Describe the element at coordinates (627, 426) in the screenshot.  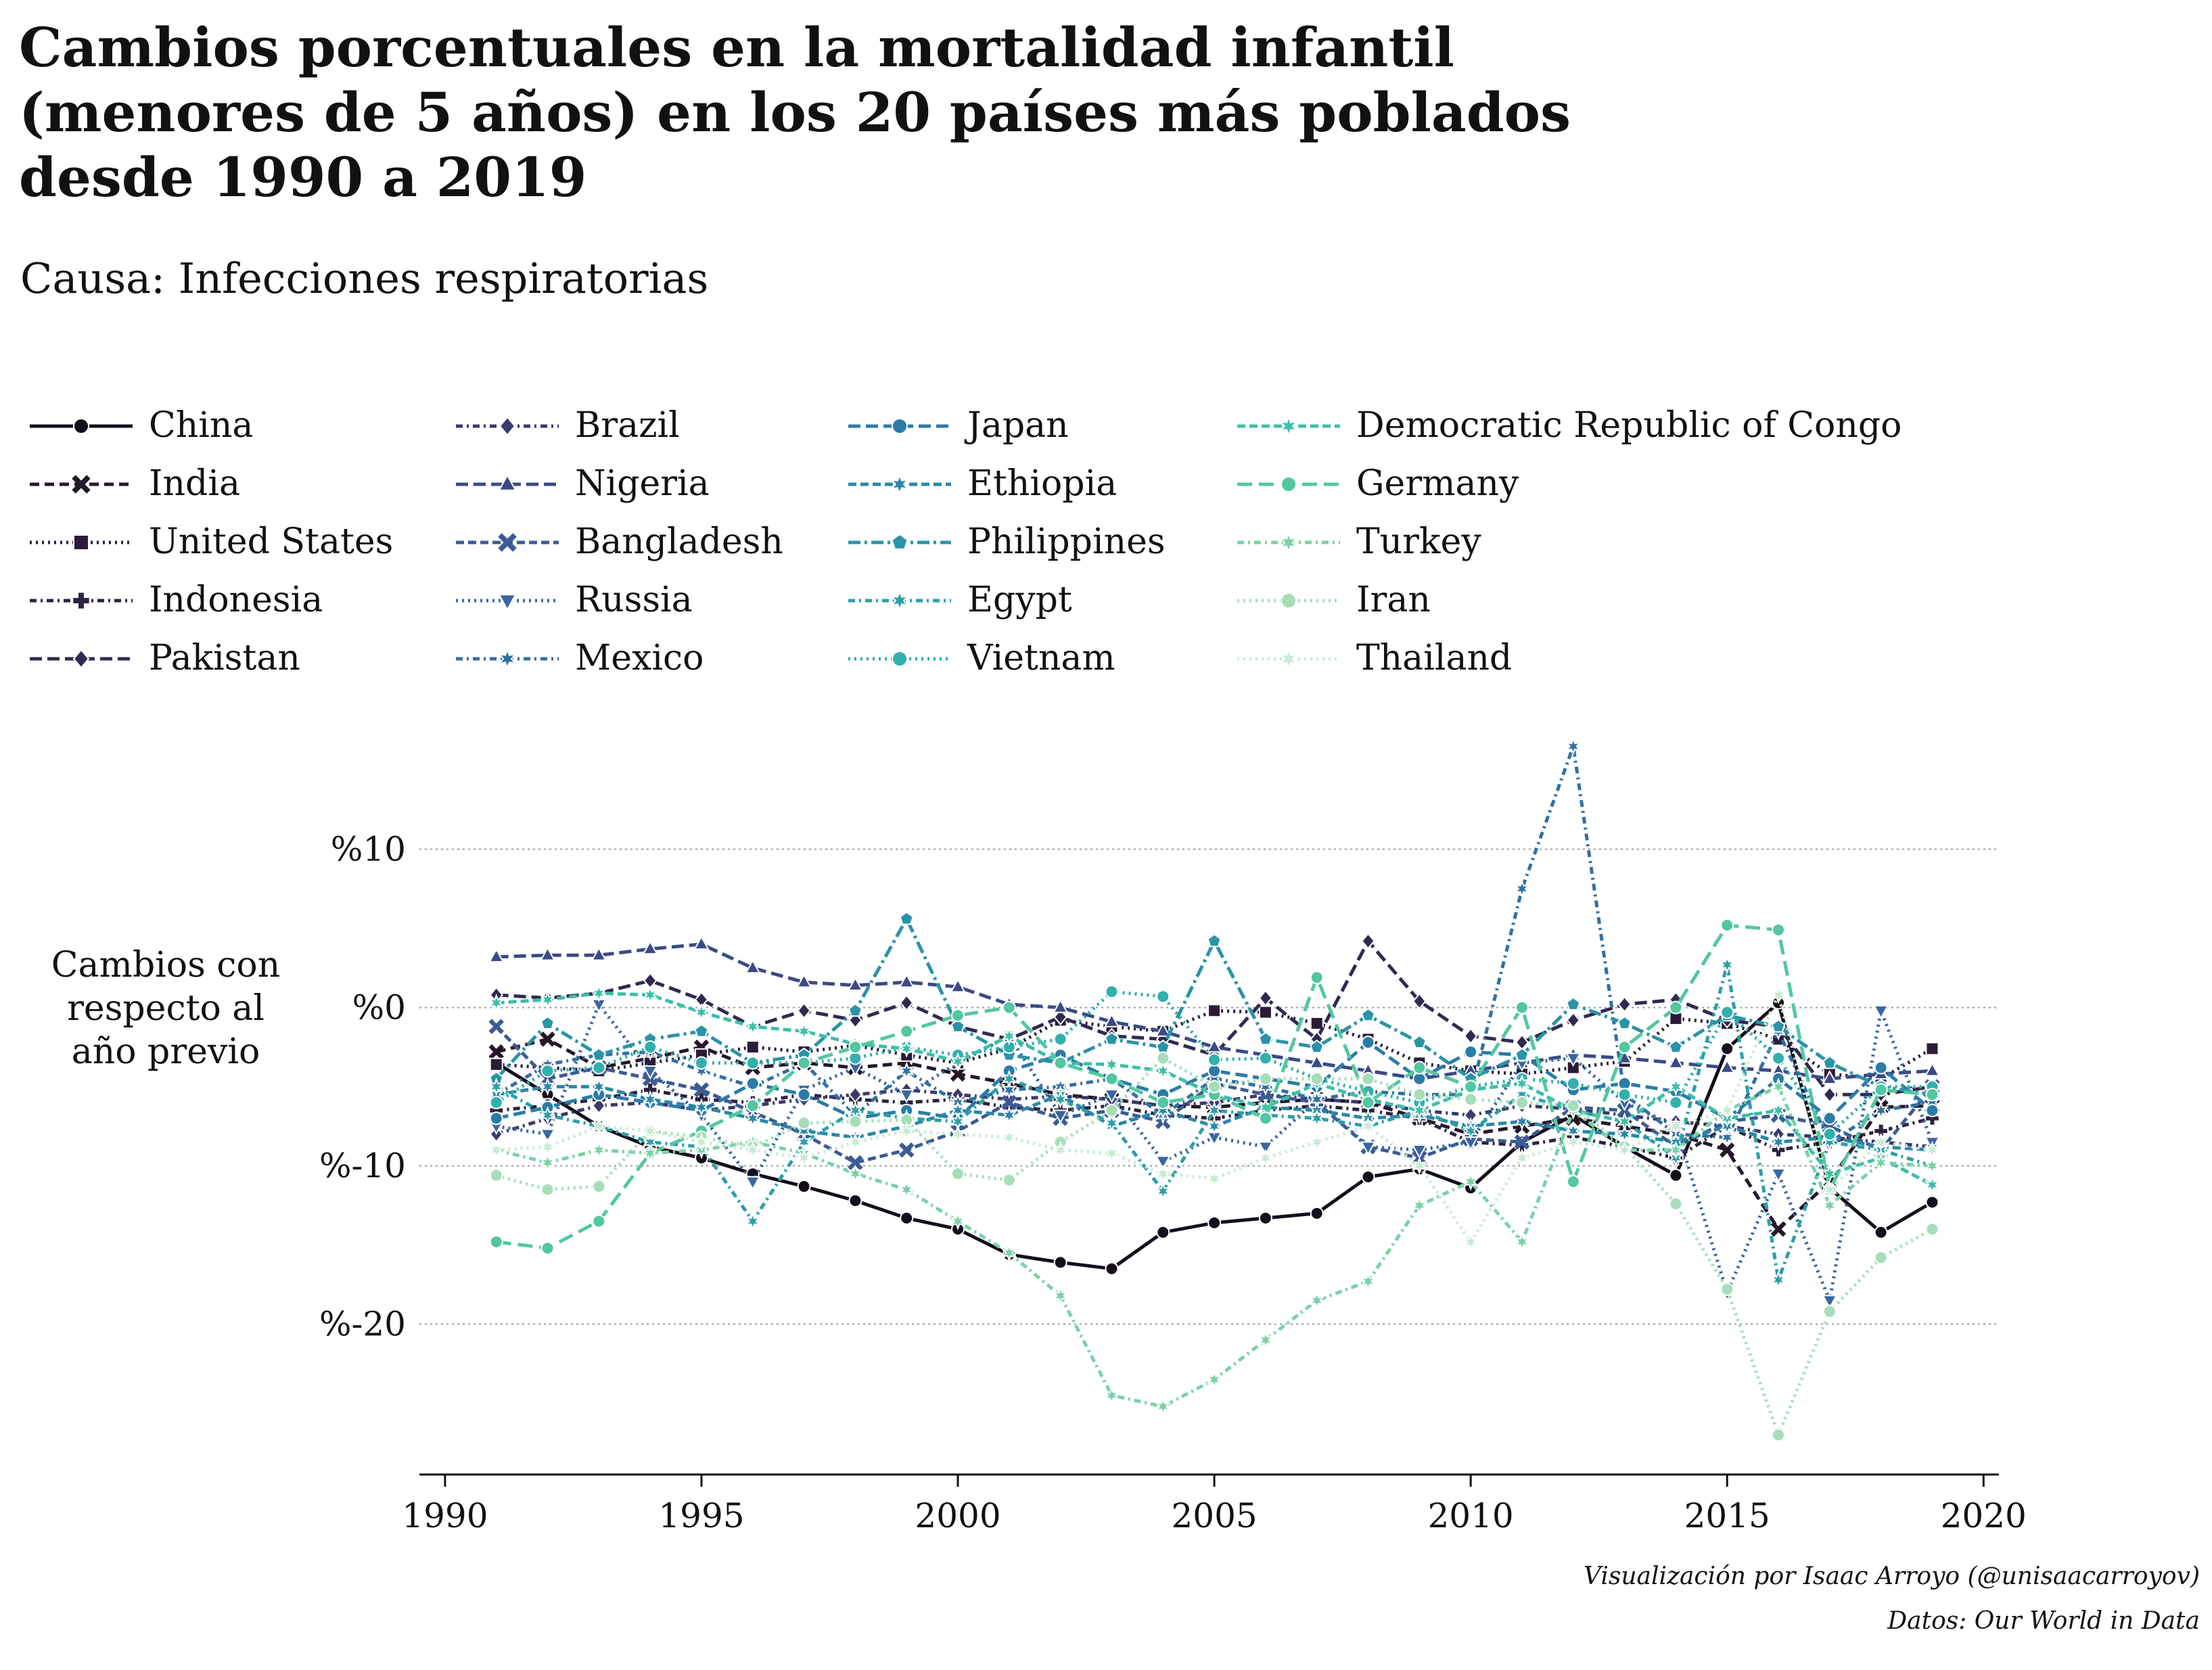
I see `legend-label: Brazil` at that location.